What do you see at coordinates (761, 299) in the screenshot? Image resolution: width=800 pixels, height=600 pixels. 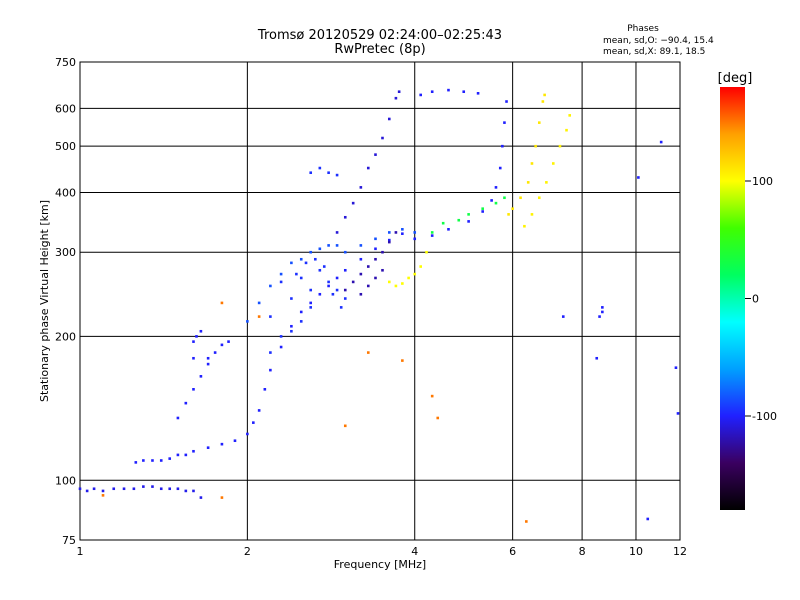 I see `colorbar-ticks: 100 0 -100` at bounding box center [761, 299].